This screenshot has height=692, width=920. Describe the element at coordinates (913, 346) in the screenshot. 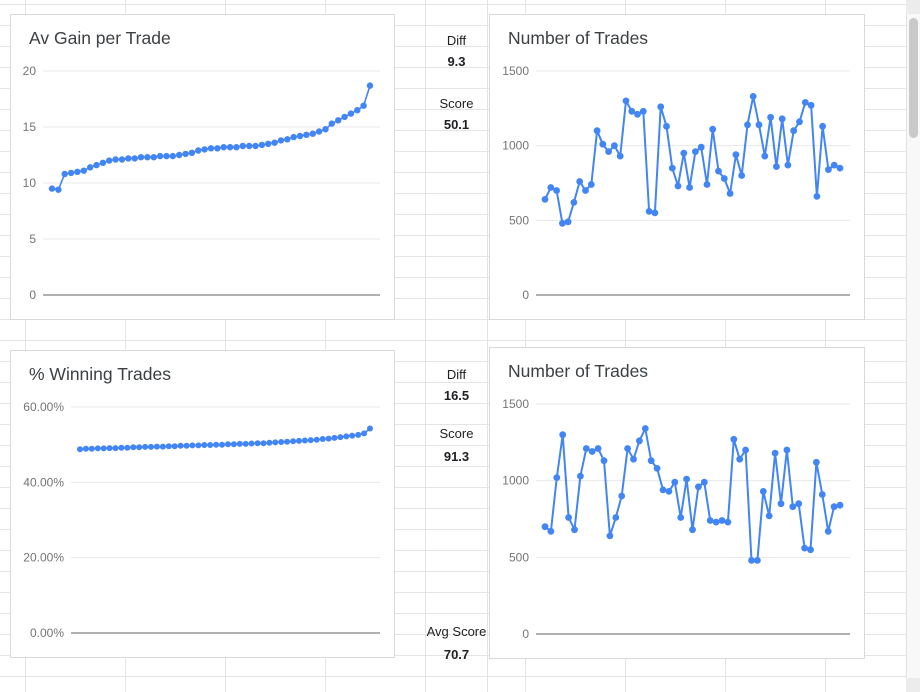

I see `vertical-scrollbar` at that location.